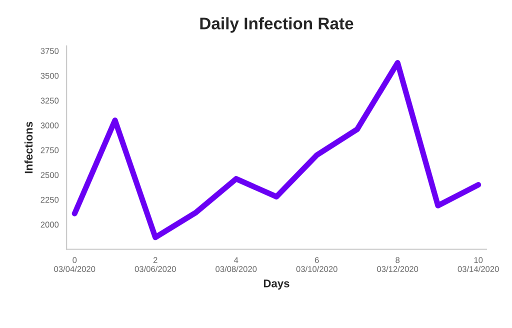 Image resolution: width=512 pixels, height=328 pixels. I want to click on y-tick-label: 3000, so click(49, 125).